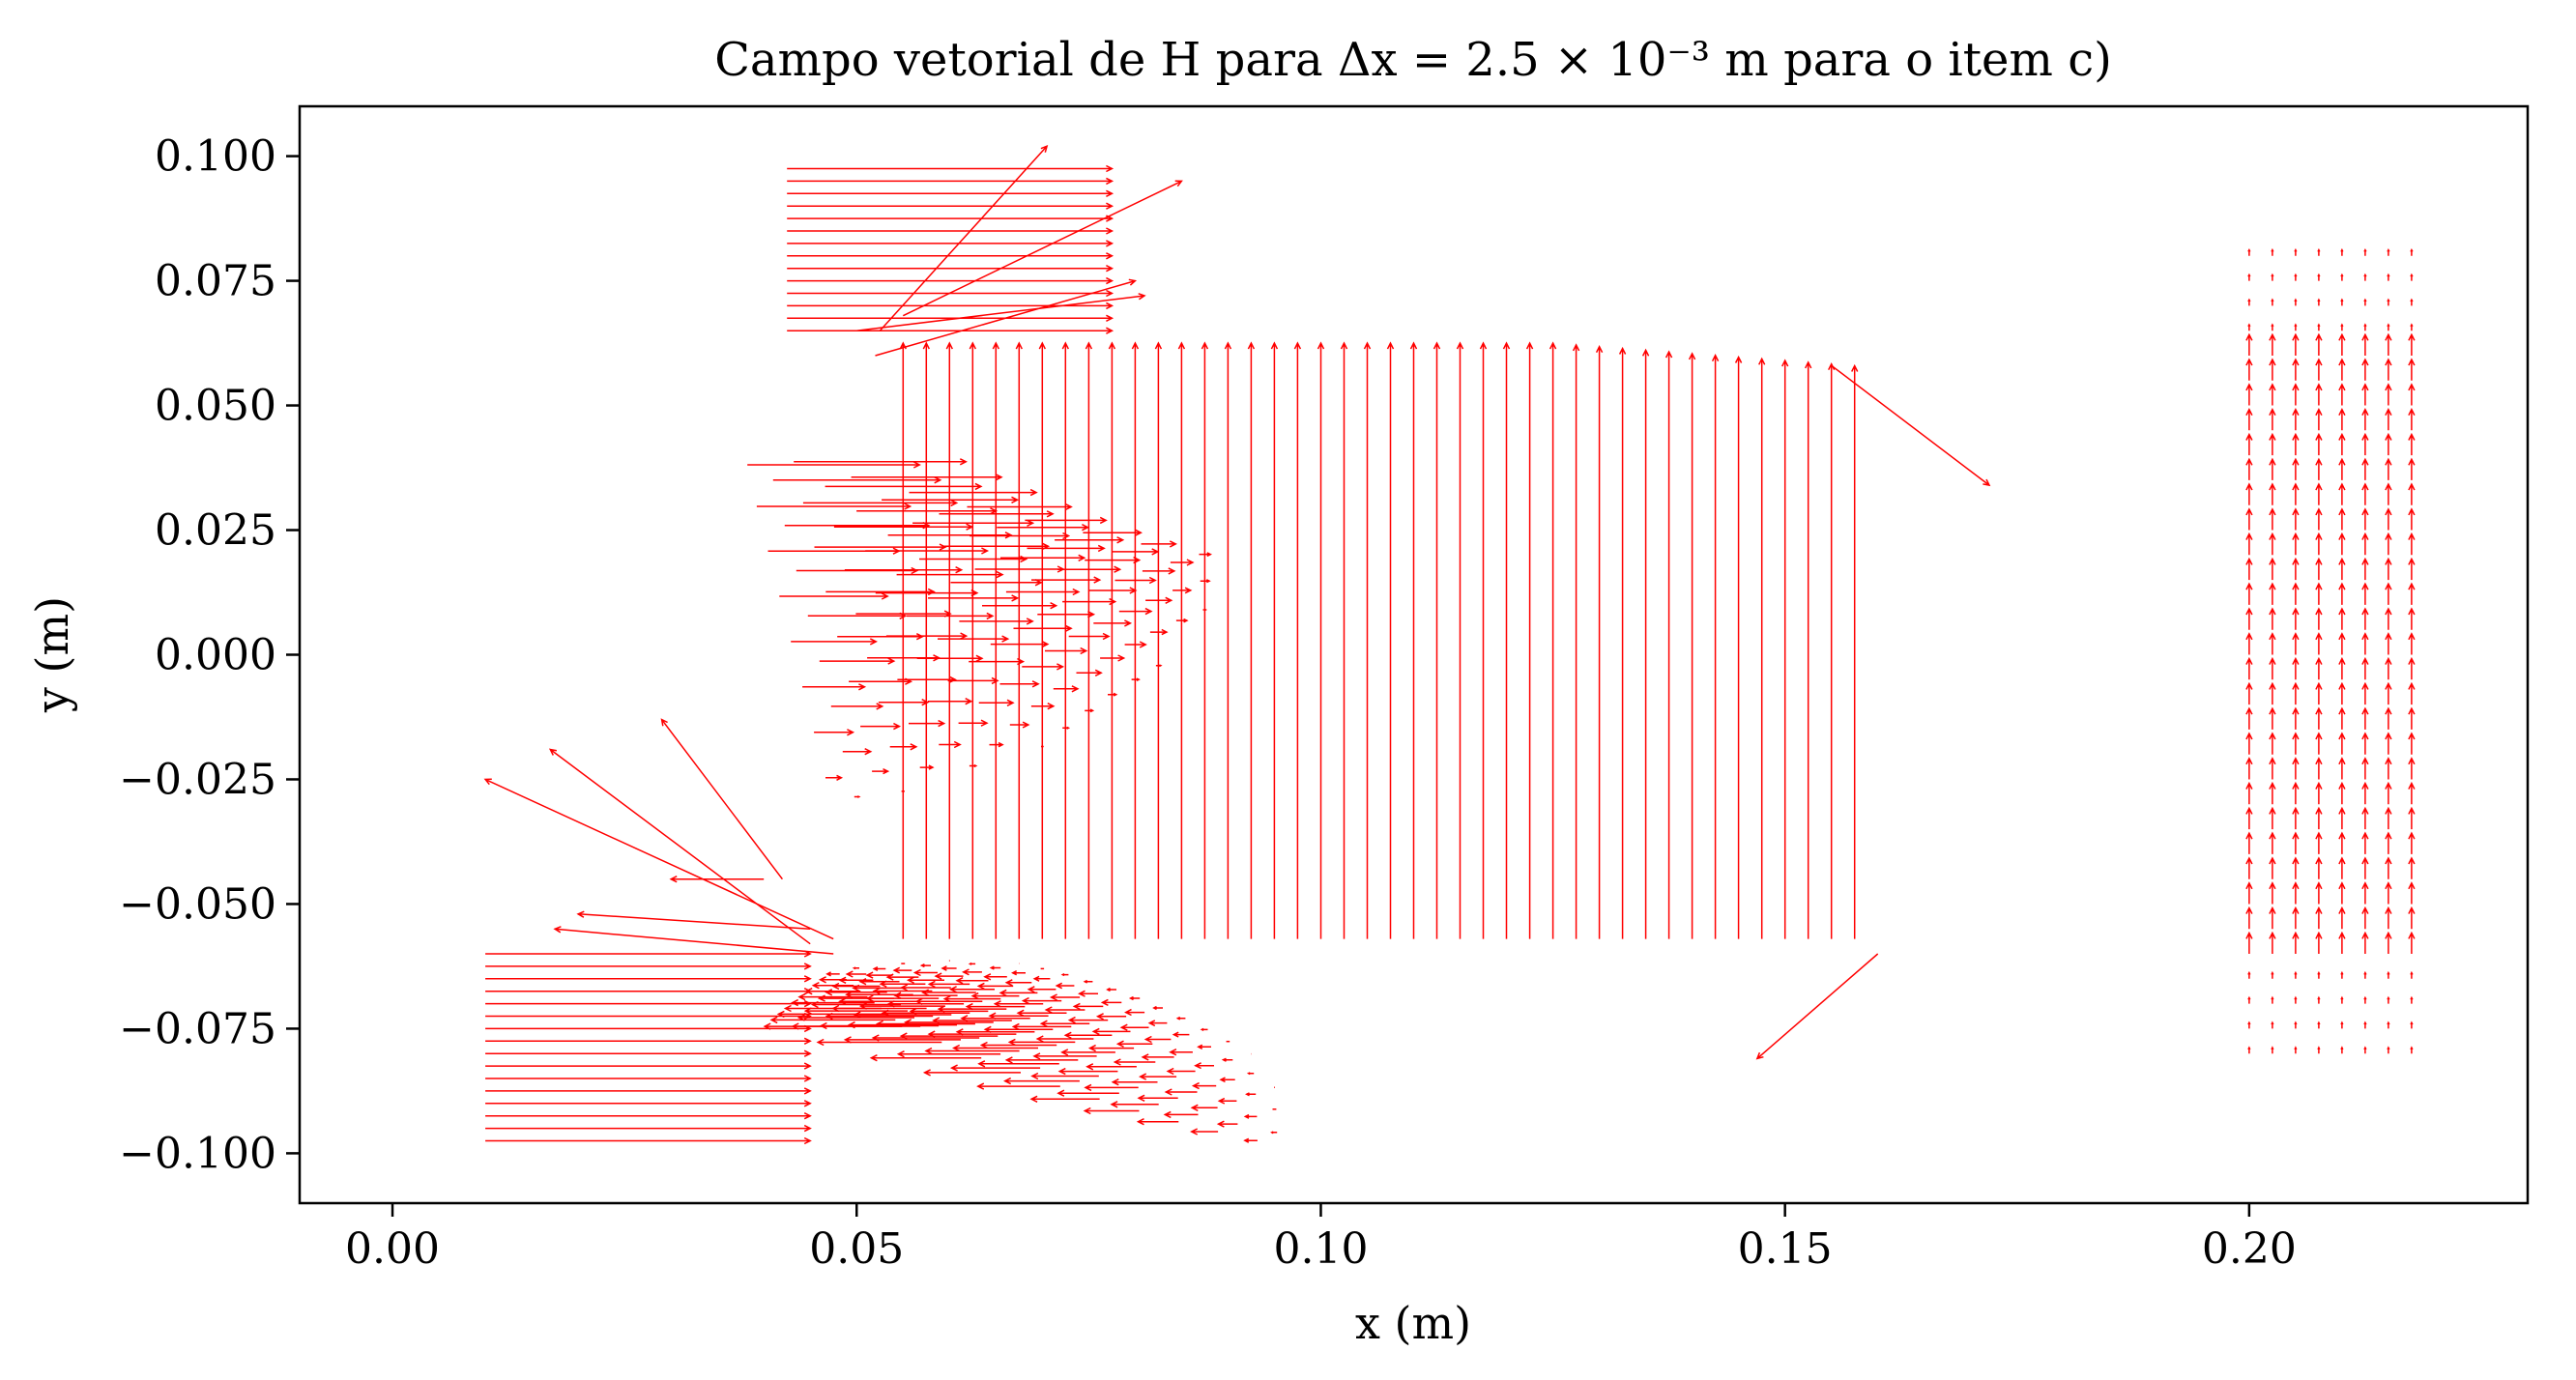 The image size is (2576, 1380). Describe the element at coordinates (1786, 1249) in the screenshot. I see `x-tick-label: 0.15` at that location.